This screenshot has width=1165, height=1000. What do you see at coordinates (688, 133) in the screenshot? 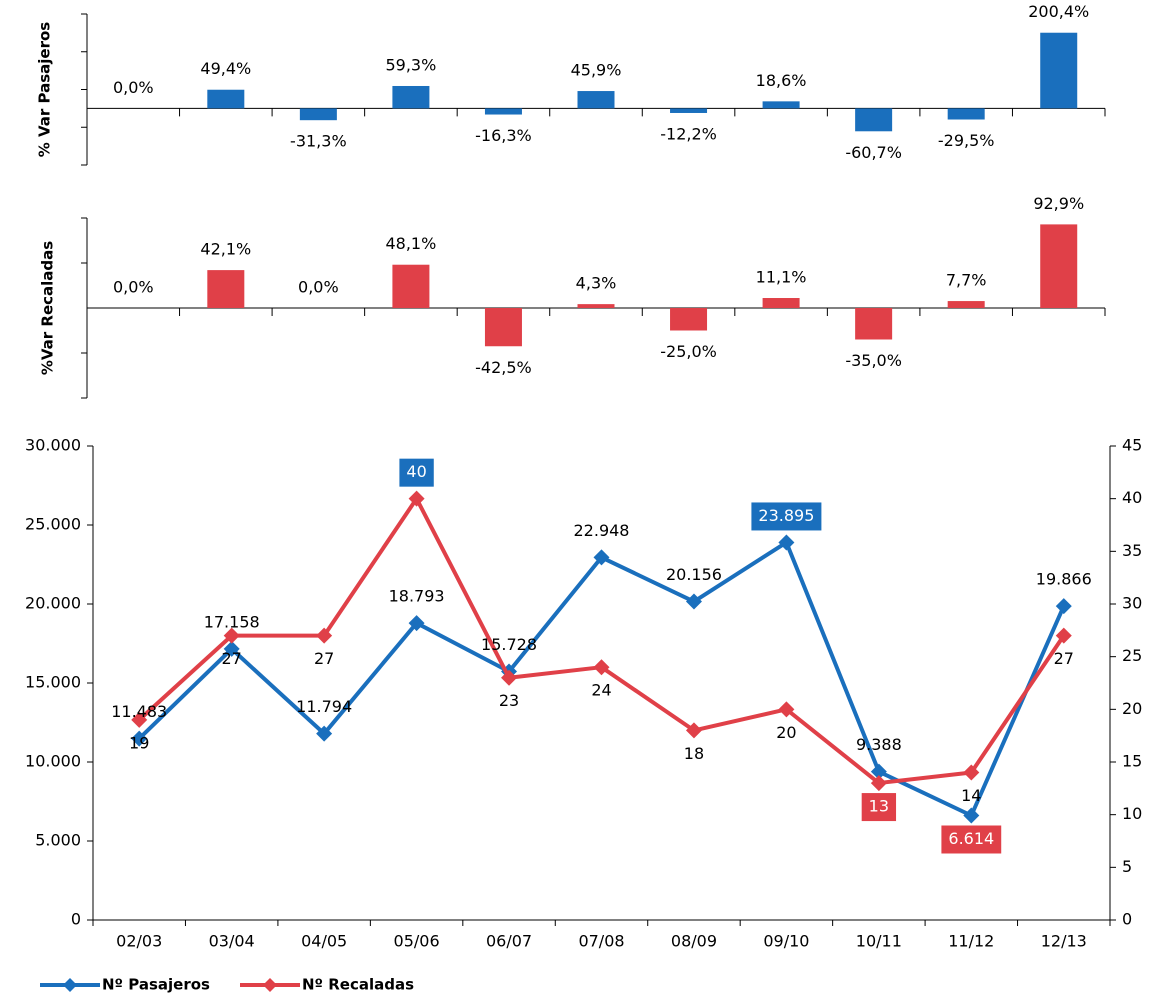
I see `data-label: -12,2%` at bounding box center [688, 133].